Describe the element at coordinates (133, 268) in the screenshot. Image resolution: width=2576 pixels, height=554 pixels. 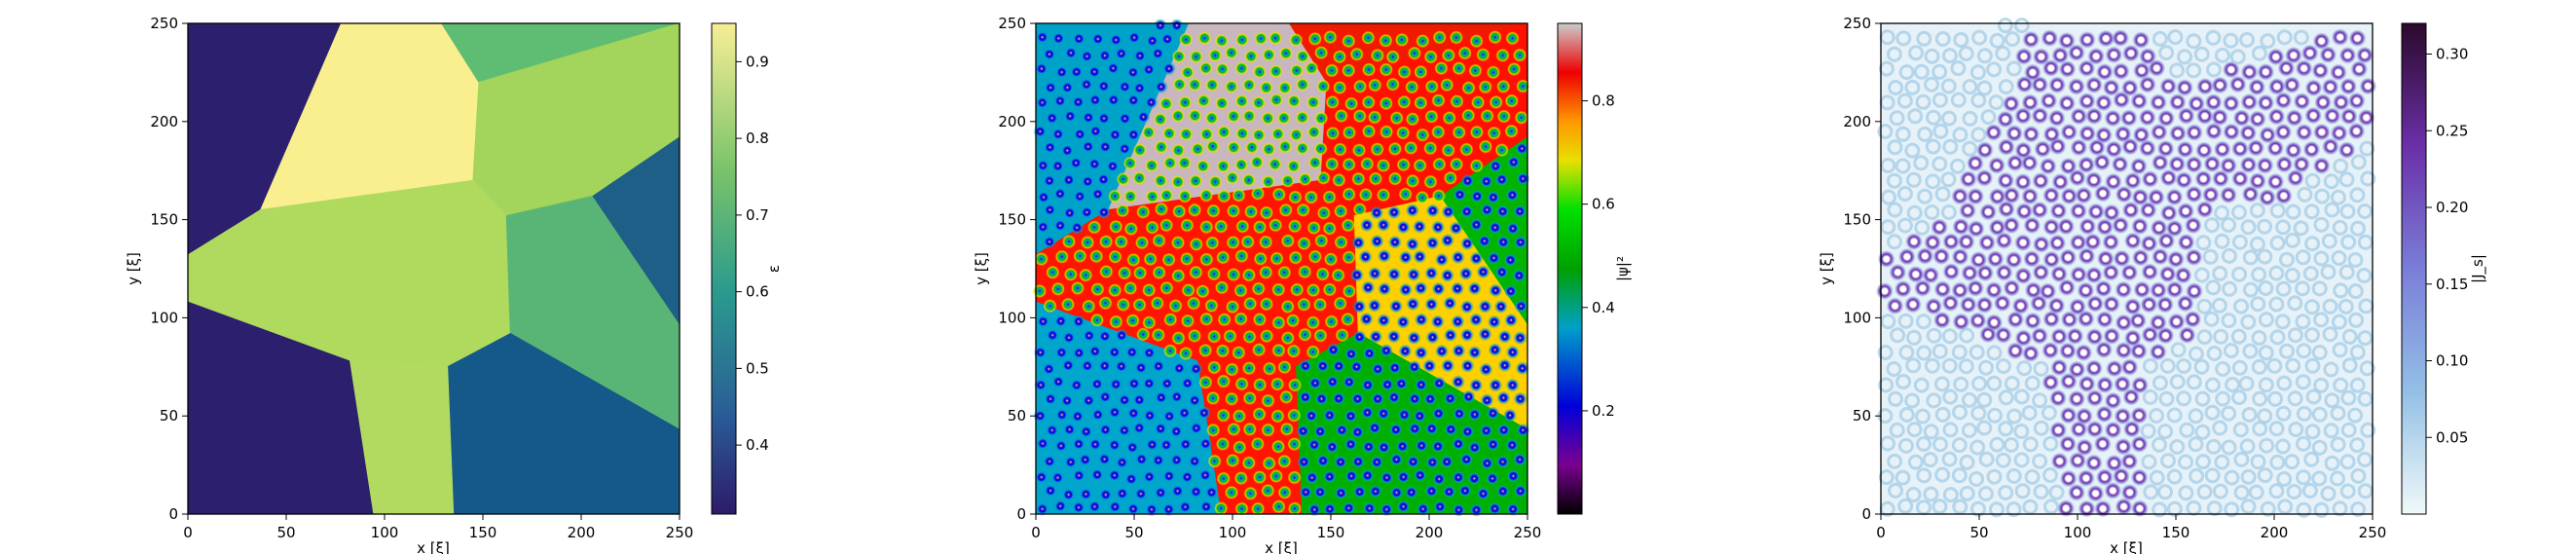
I see `y-axis-label: y [ξ]` at that location.